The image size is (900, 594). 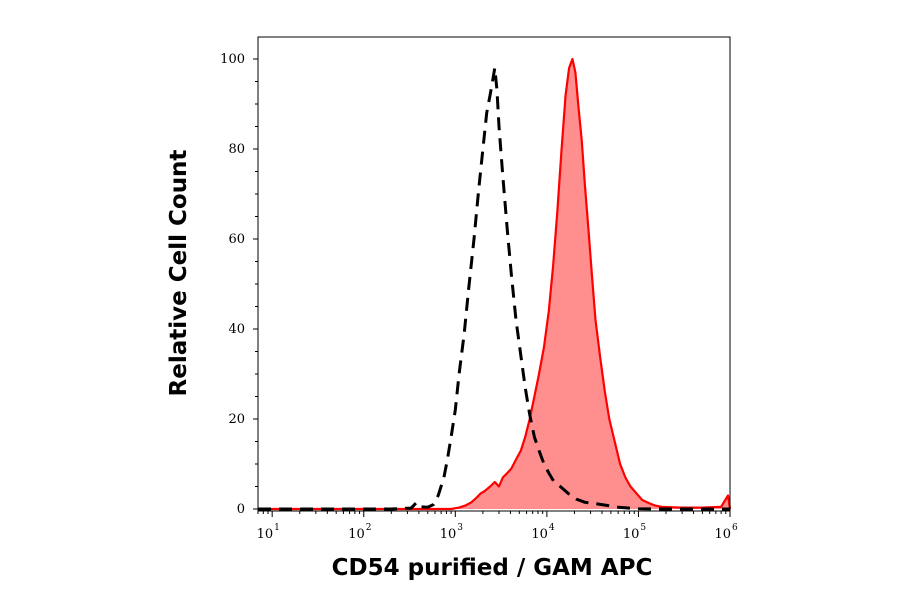 What do you see at coordinates (236, 329) in the screenshot?
I see `y-tick-label: 40` at bounding box center [236, 329].